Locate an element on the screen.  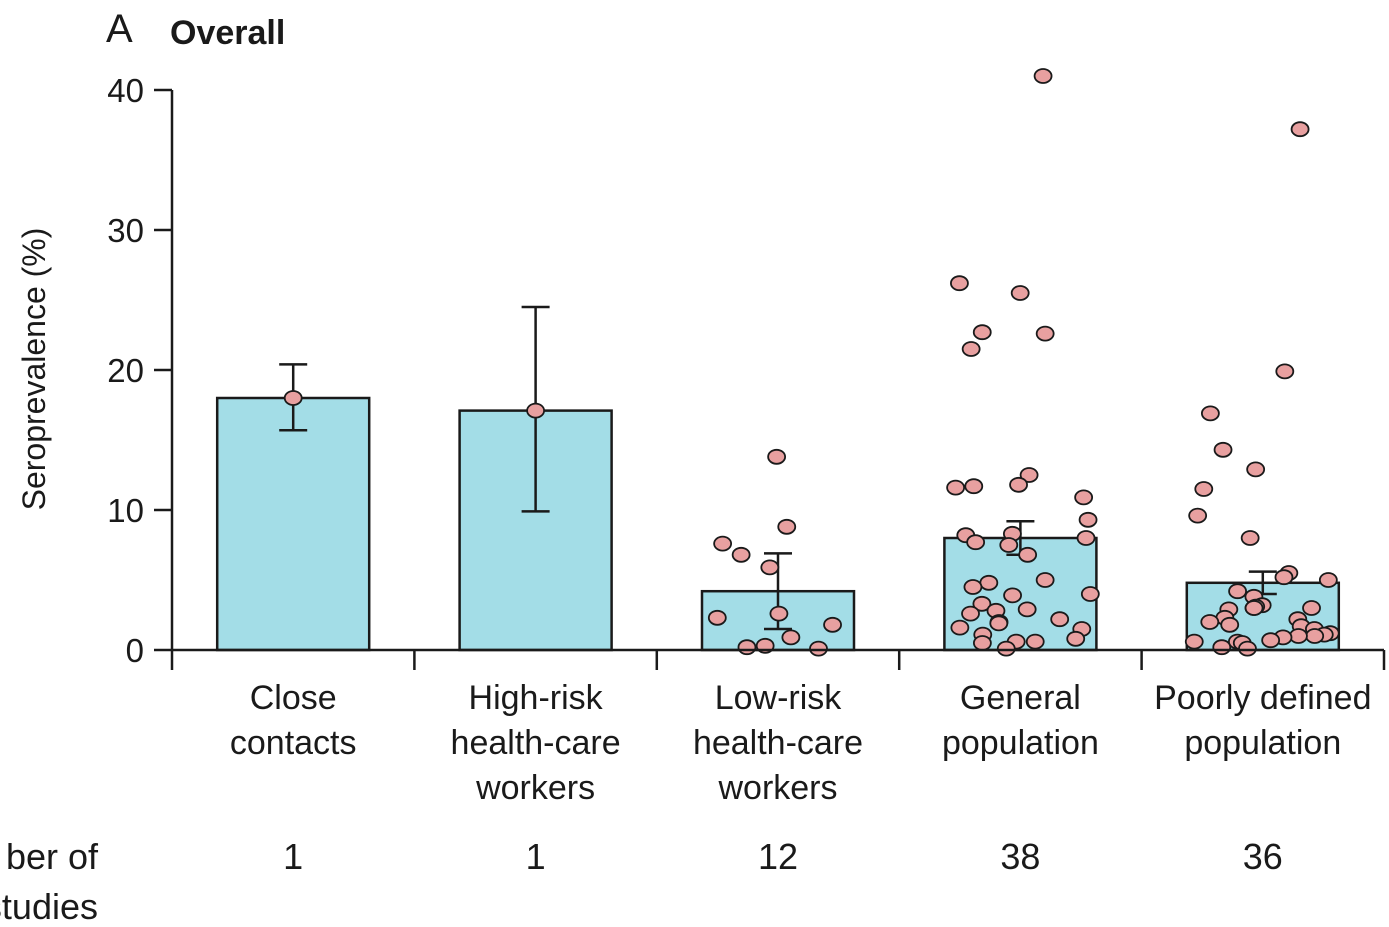
category-label: General population is located at coordinates (1020, 720).